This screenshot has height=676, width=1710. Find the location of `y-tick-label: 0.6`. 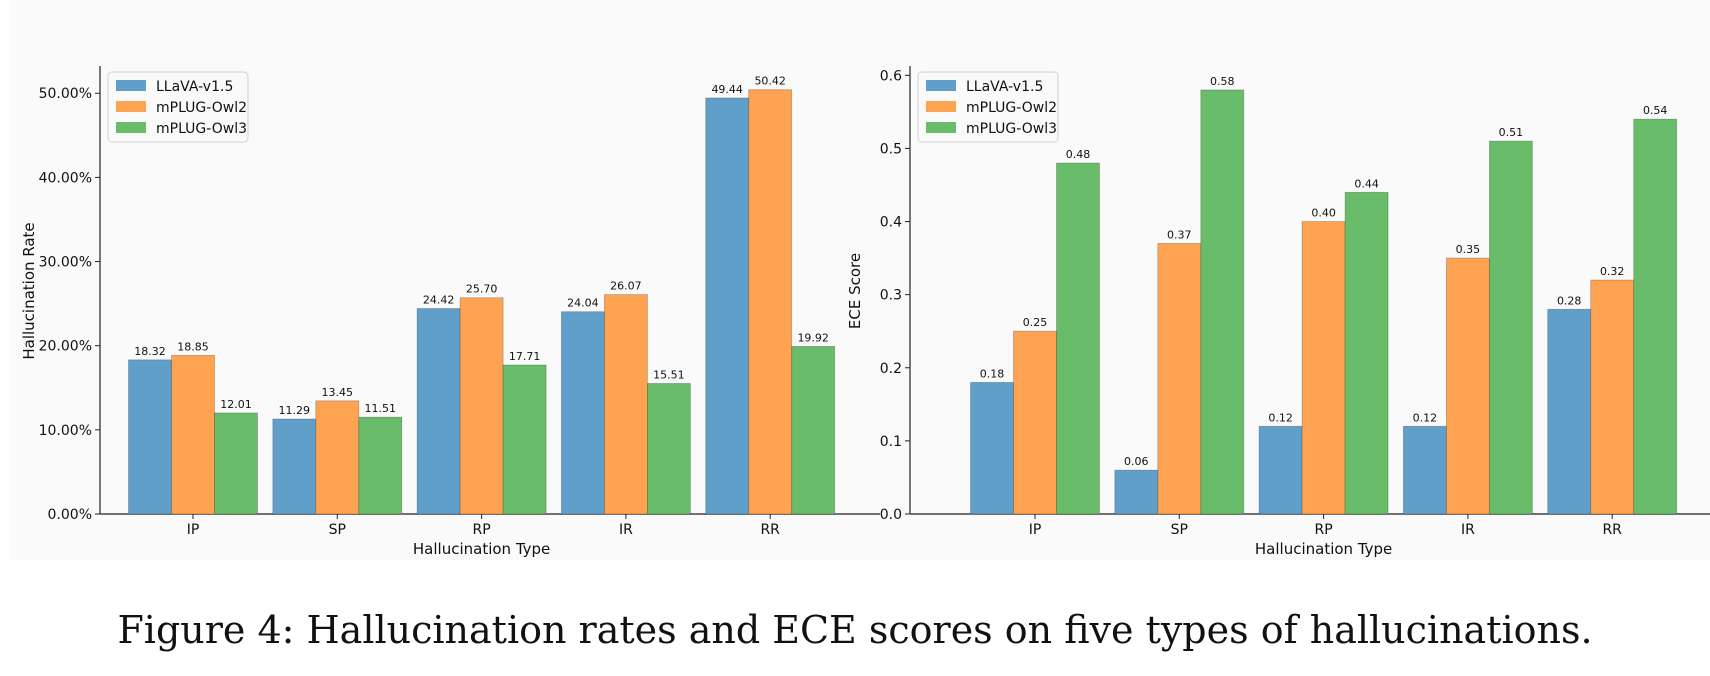

y-tick-label: 0.6 is located at coordinates (891, 76).